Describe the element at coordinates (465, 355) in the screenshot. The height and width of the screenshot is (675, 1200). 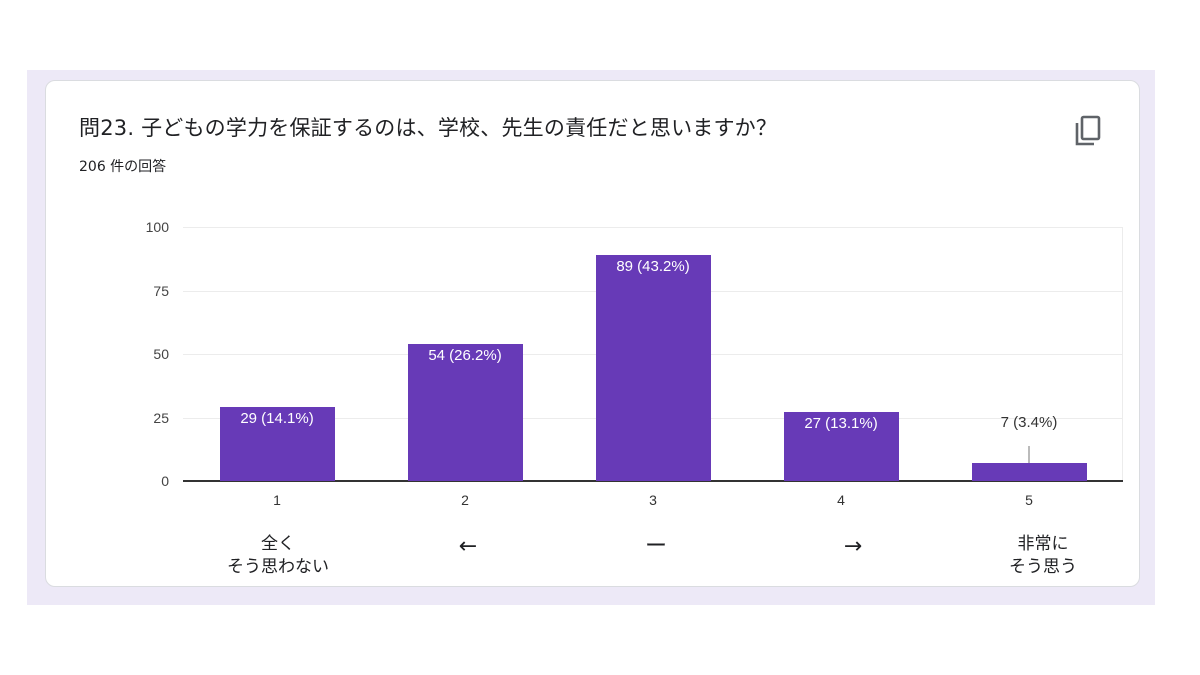
I see `bar-value-label: 54 (26.2%)` at that location.